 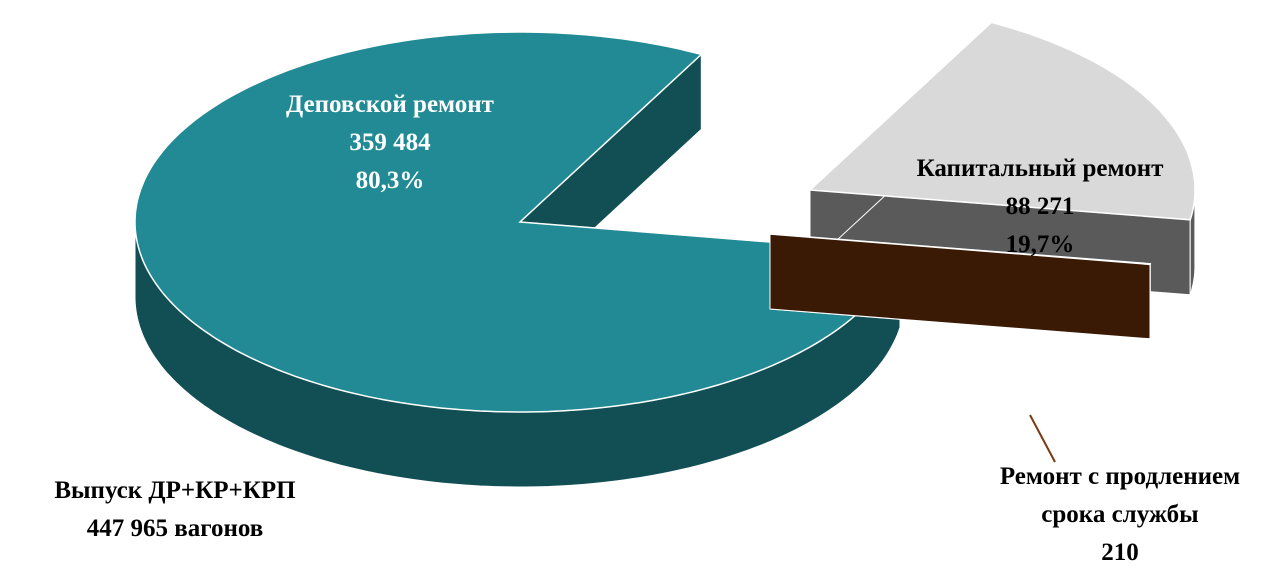 I want to click on annotation-line: Выпуск ДР+КР+КРП, so click(x=175, y=491).